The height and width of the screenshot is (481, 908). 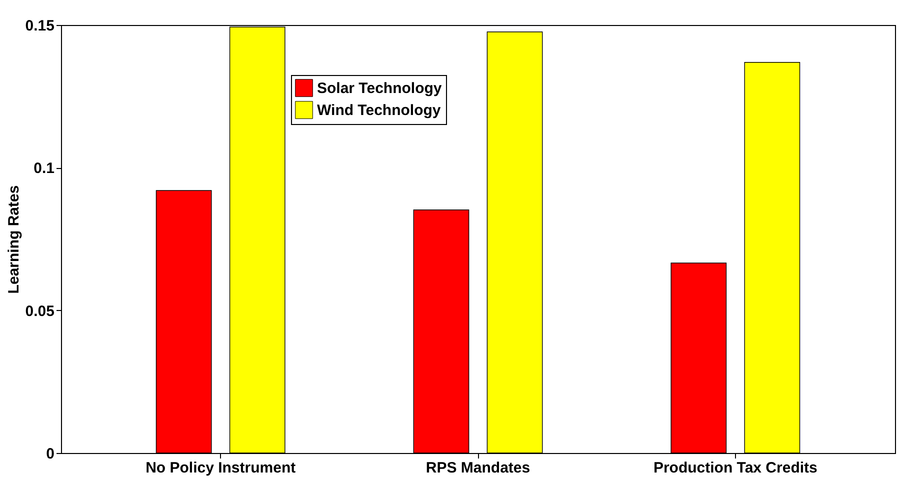 I want to click on legend-label: Solar Technology, so click(x=379, y=88).